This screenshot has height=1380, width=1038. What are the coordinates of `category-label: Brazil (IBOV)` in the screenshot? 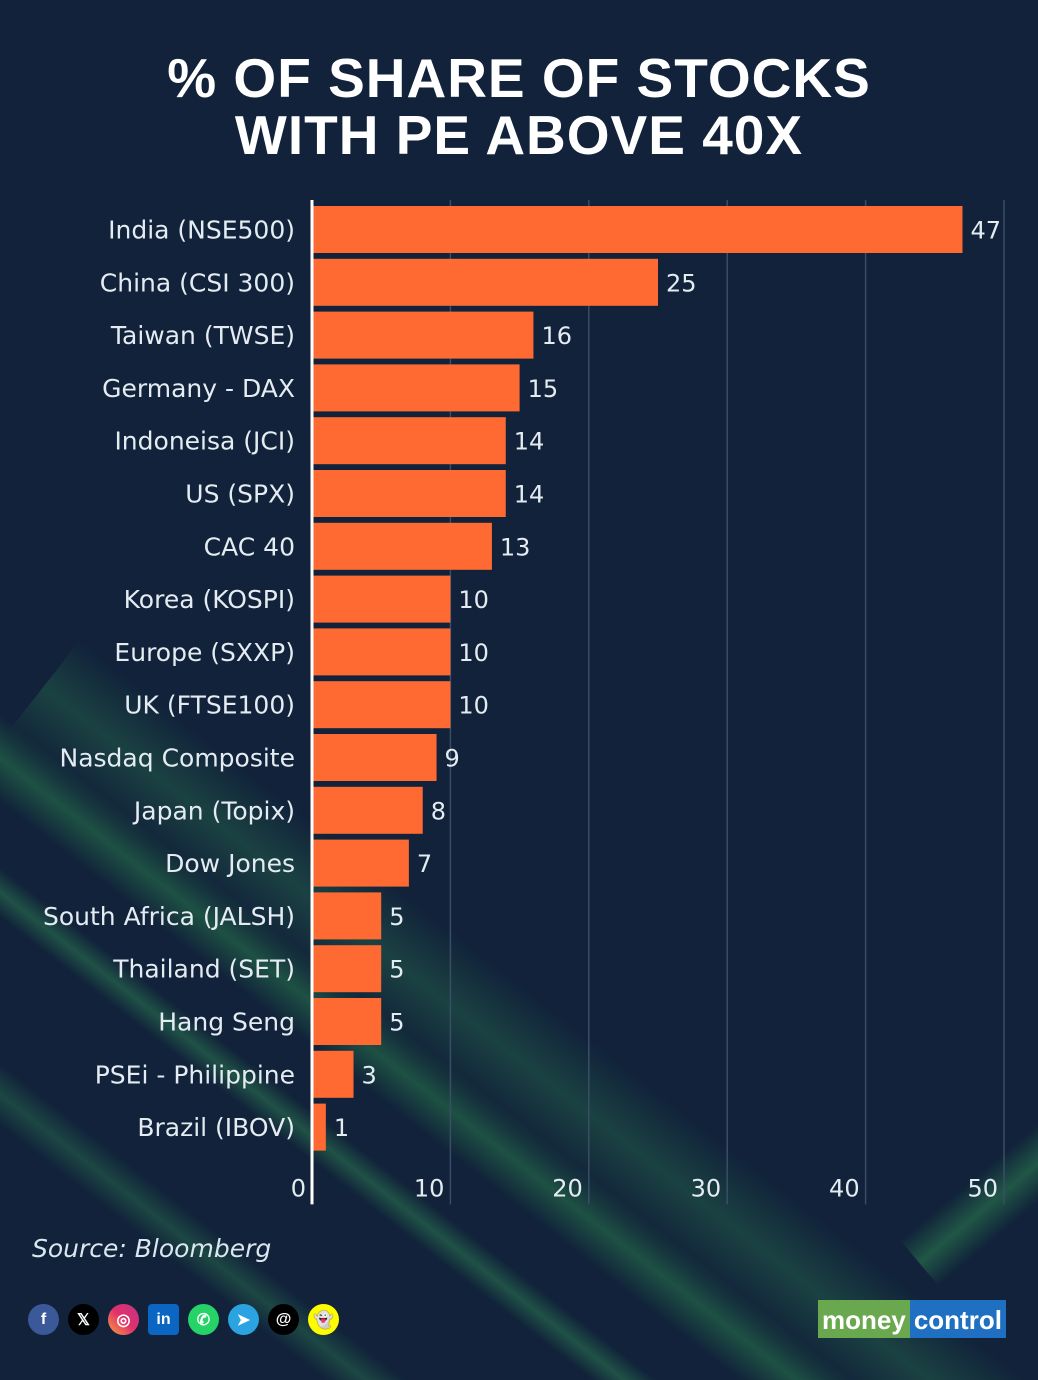 It's located at (216, 1127).